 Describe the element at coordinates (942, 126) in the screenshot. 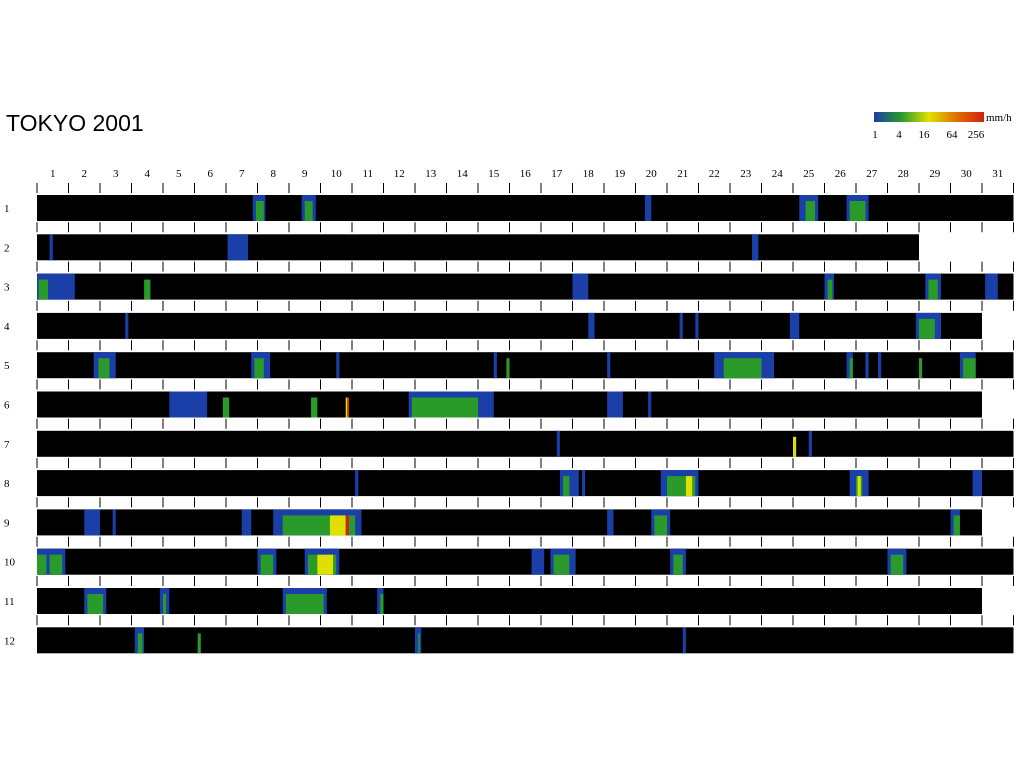

I see `legend: mm/h 1 4 16 64 256` at that location.